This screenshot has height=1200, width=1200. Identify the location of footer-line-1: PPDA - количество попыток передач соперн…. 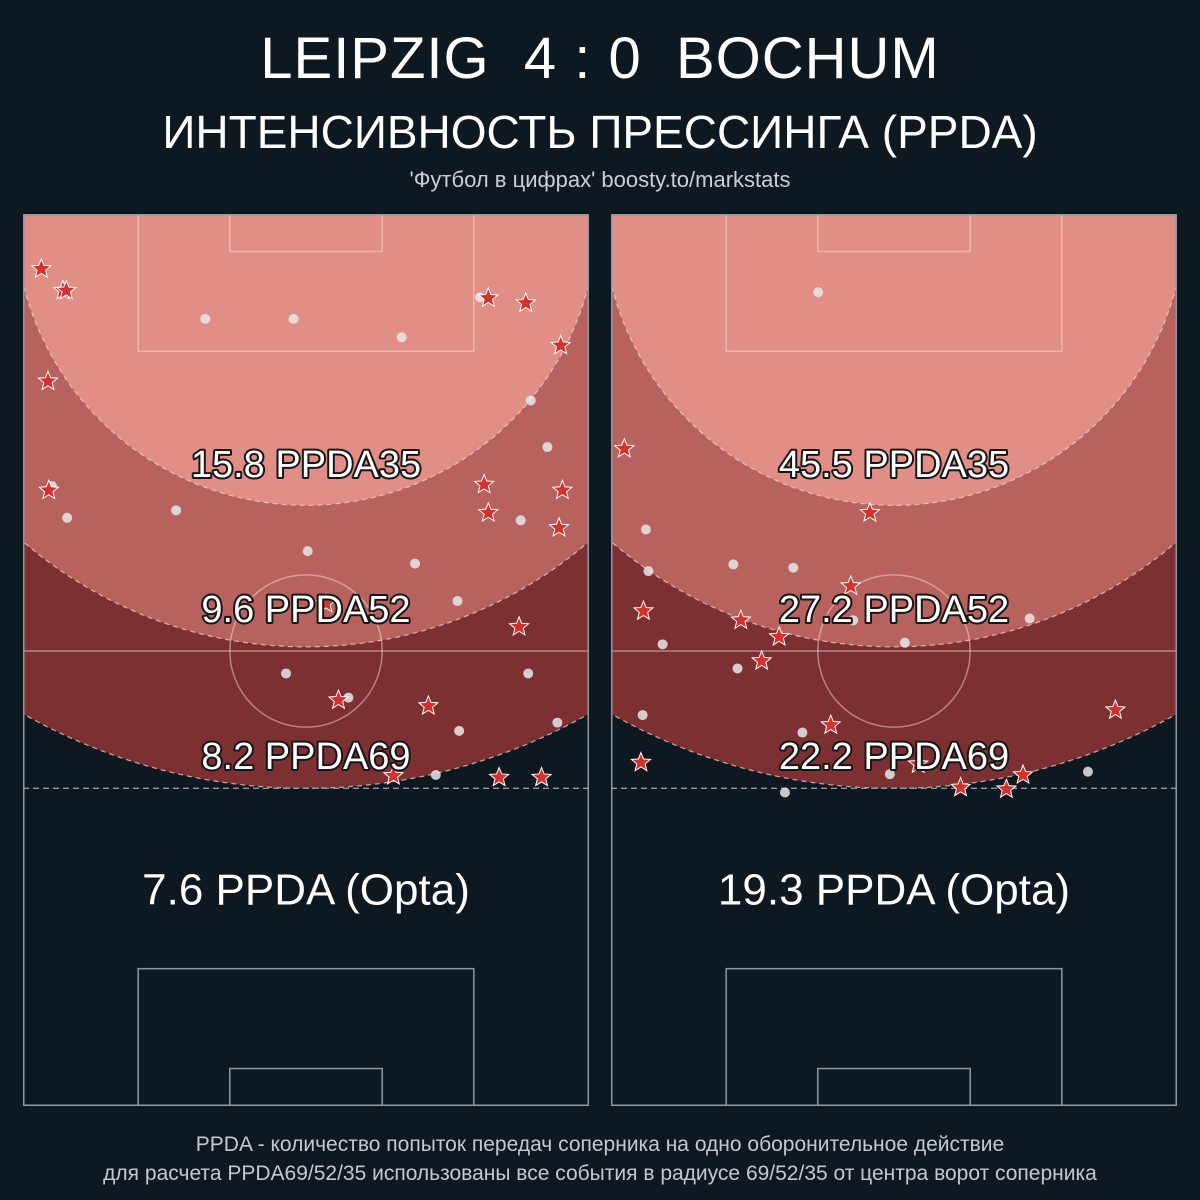
(600, 1144).